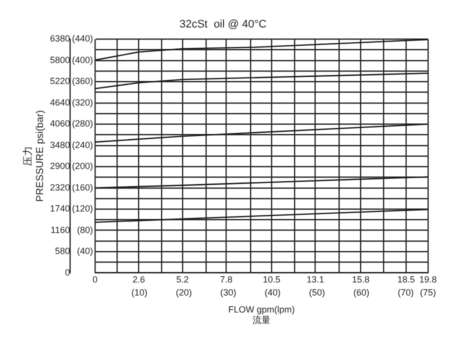 The height and width of the screenshot is (342, 466). Describe the element at coordinates (83, 187) in the screenshot. I see `y2-tick-label: (160)` at that location.